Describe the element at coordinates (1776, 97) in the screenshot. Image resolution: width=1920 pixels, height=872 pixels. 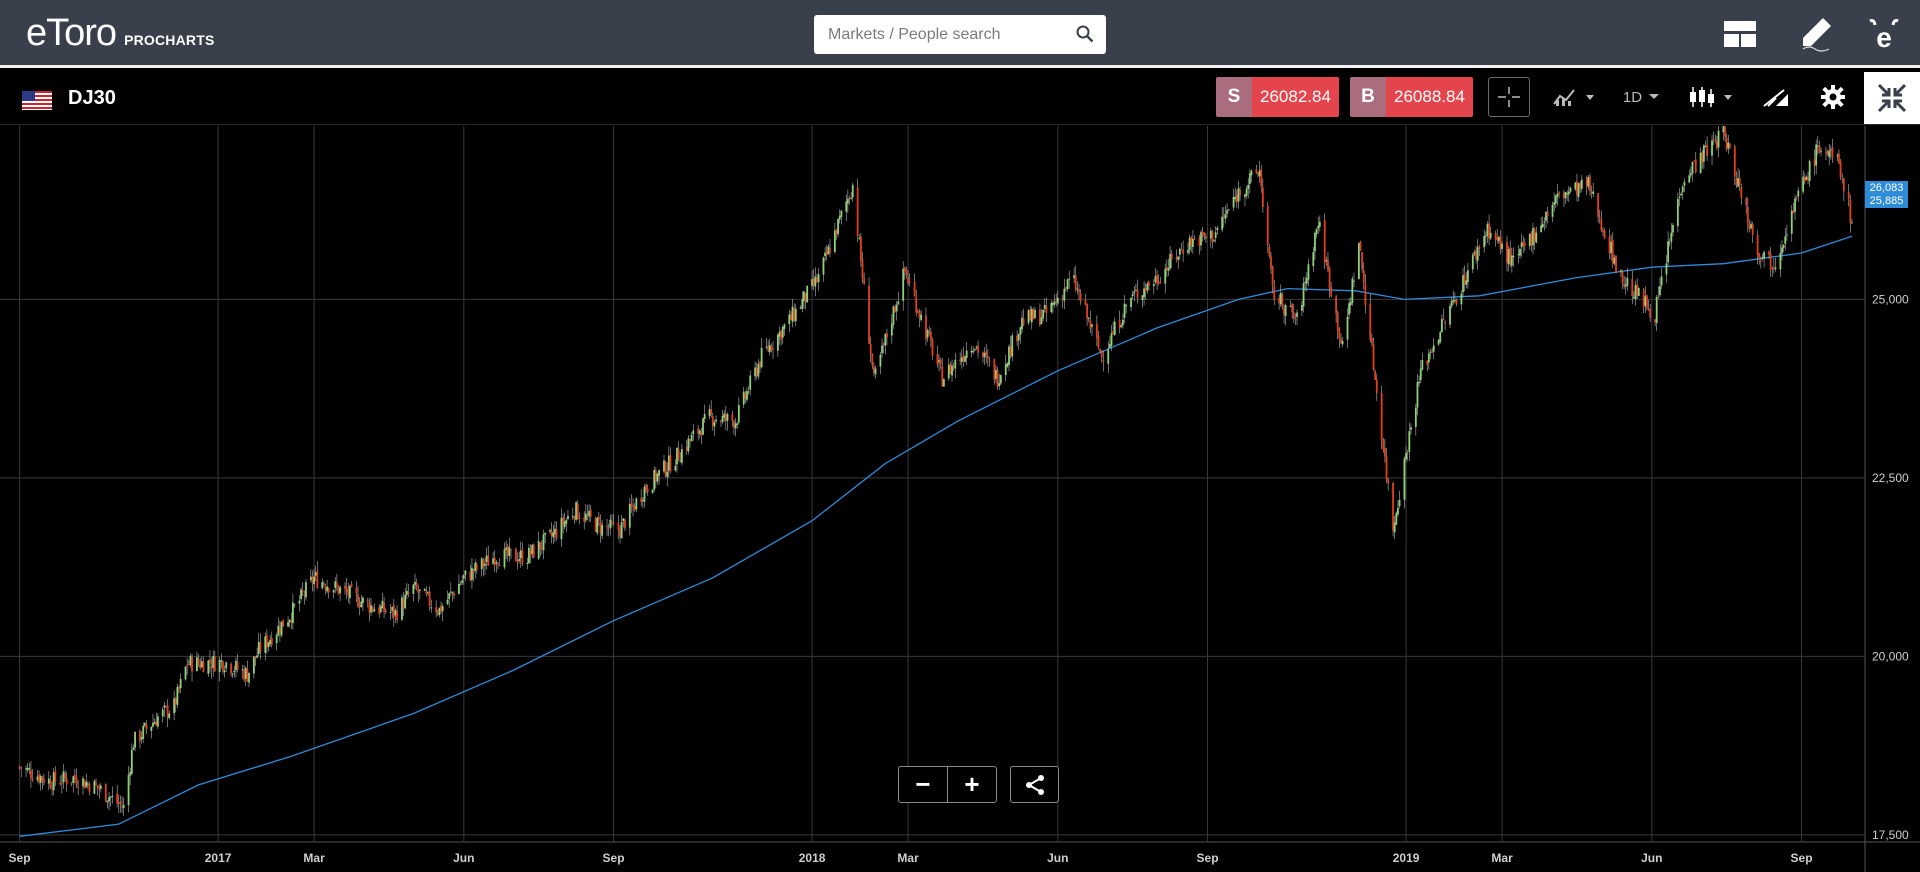
I see `drawing-tools-button` at that location.